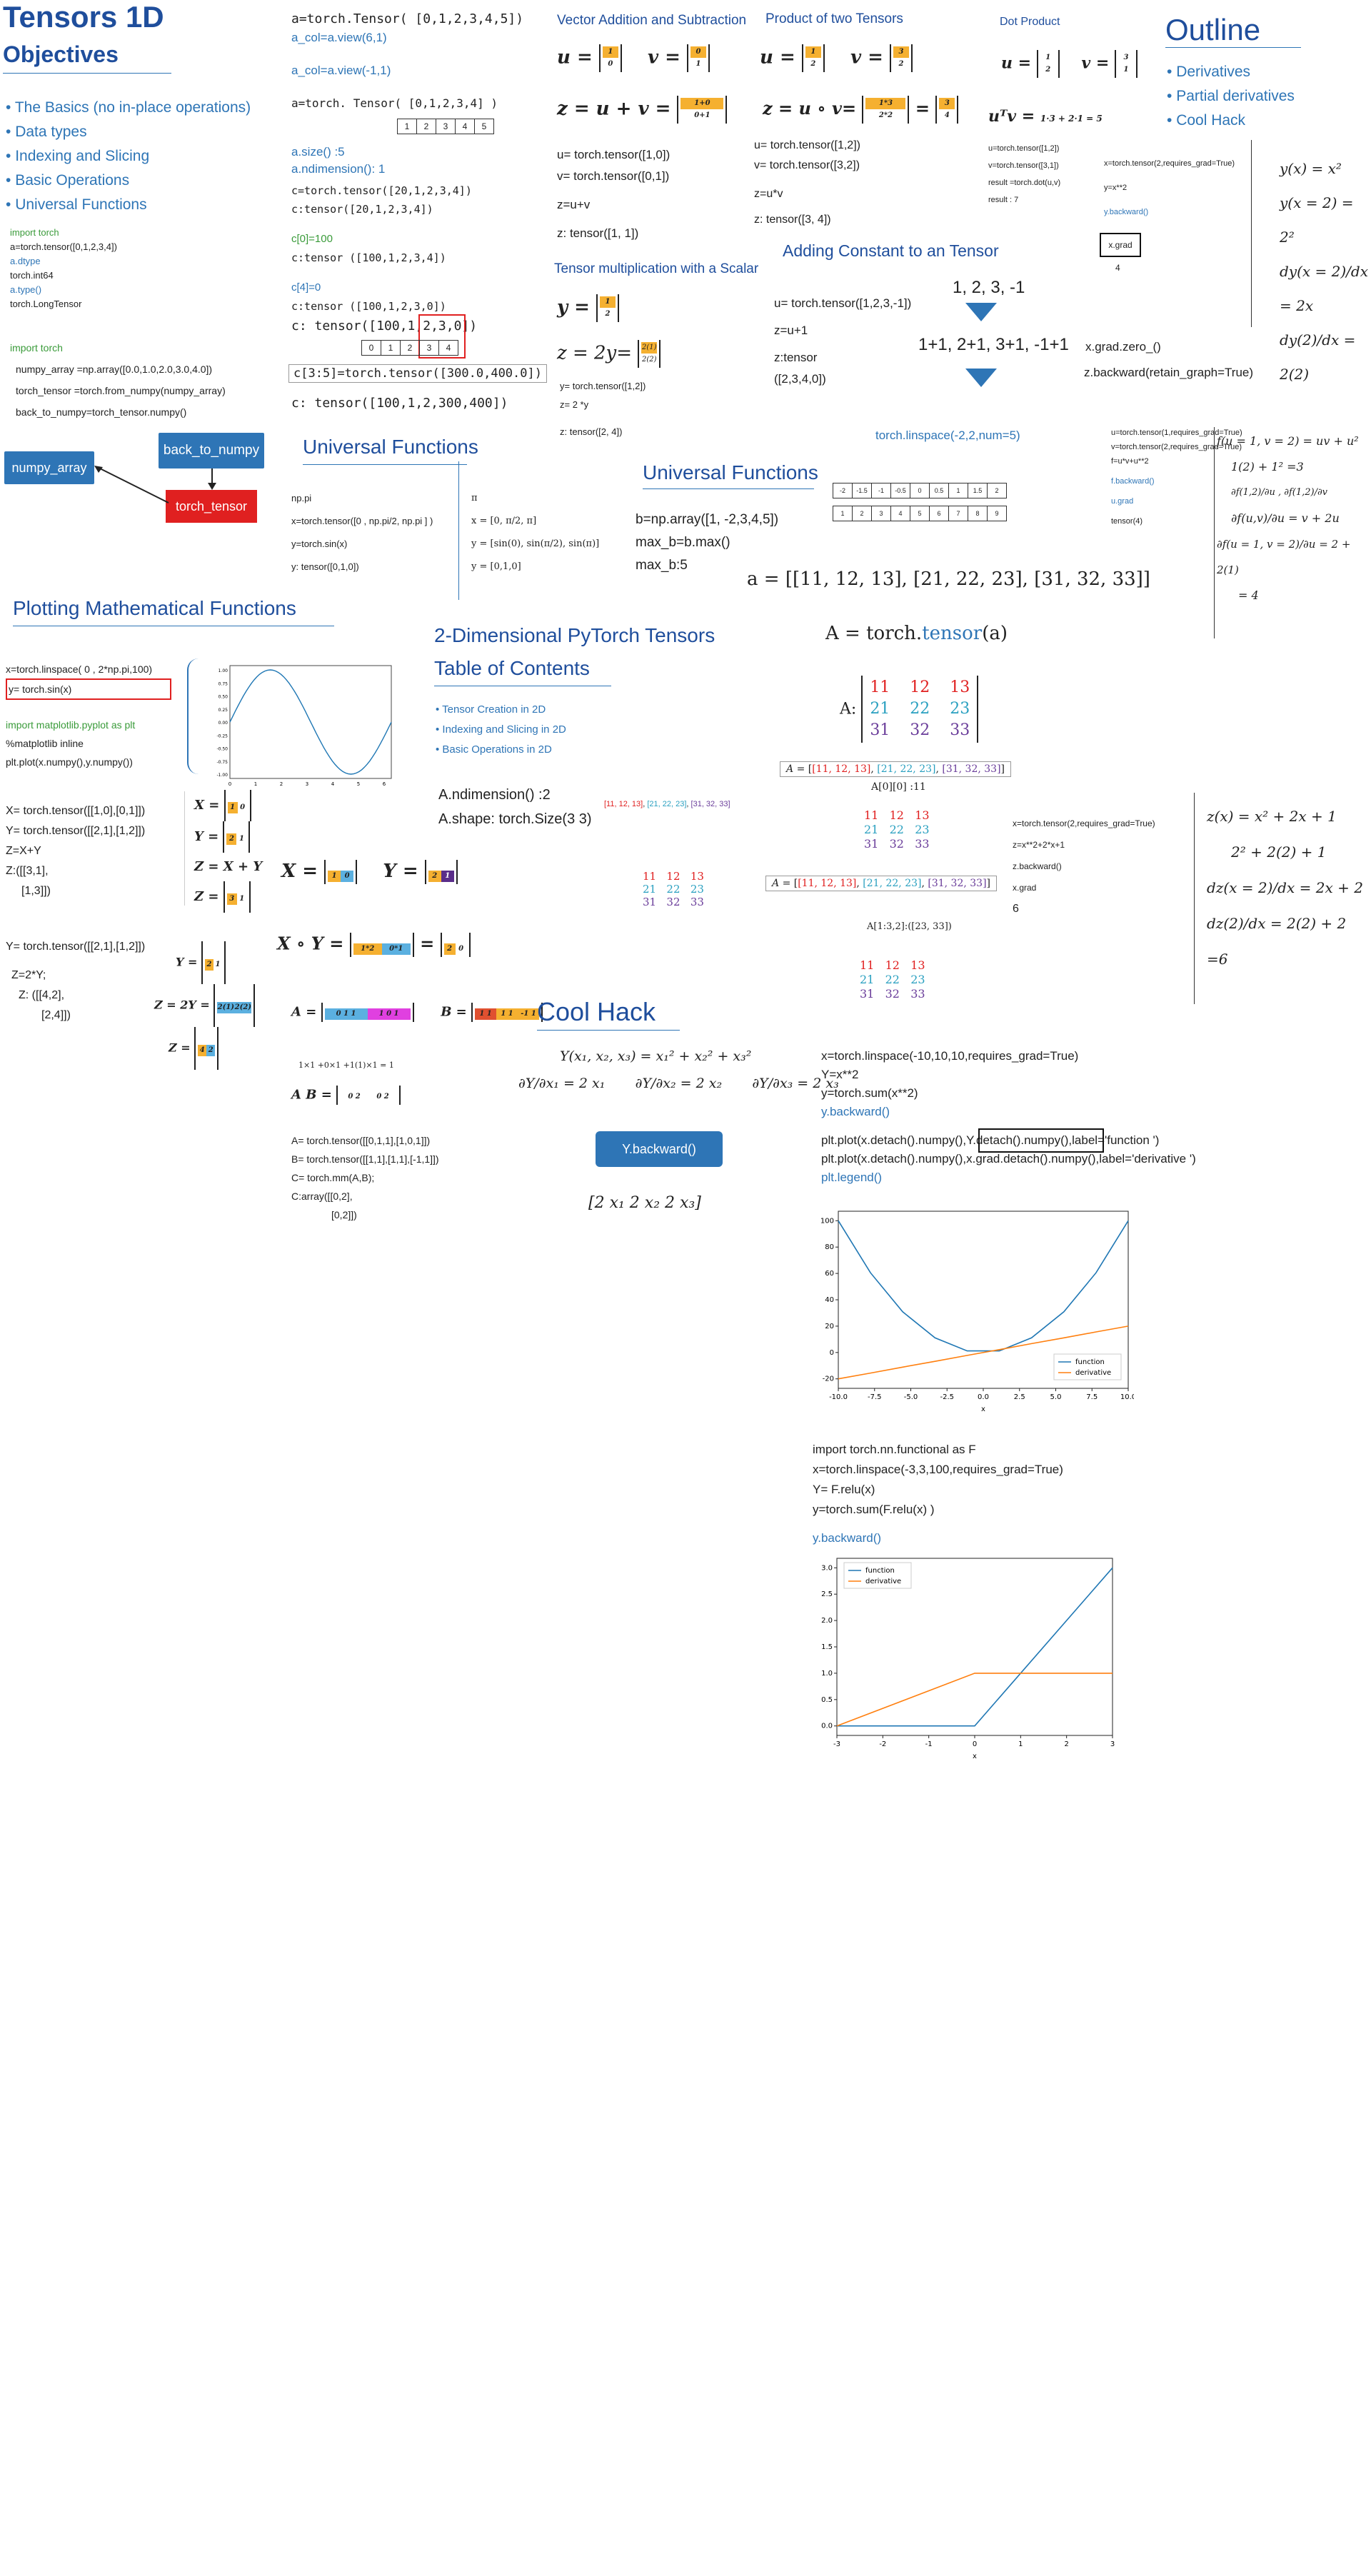 Image resolution: width=1371 pixels, height=2576 pixels. I want to click on outline-item: Derivatives, so click(1231, 72).